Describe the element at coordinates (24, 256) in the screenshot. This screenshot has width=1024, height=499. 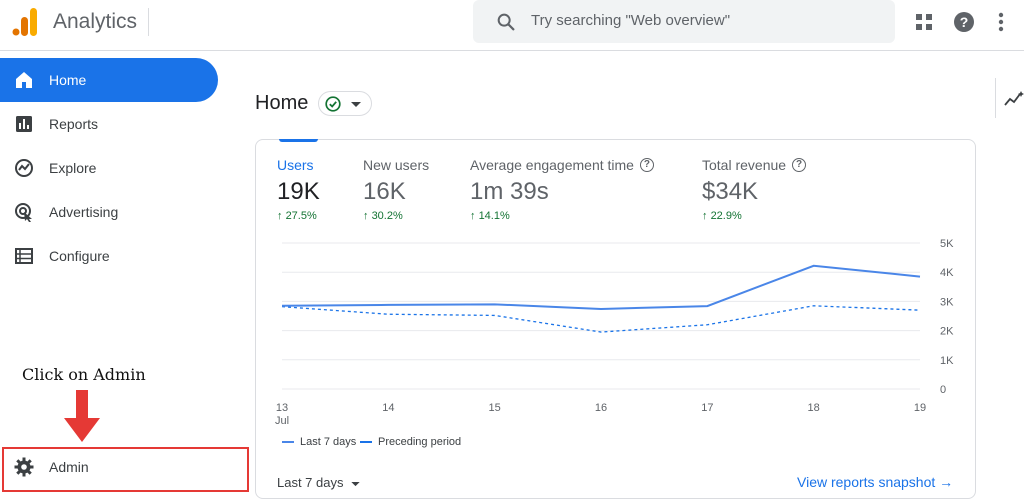
I see `configure-list-icon` at that location.